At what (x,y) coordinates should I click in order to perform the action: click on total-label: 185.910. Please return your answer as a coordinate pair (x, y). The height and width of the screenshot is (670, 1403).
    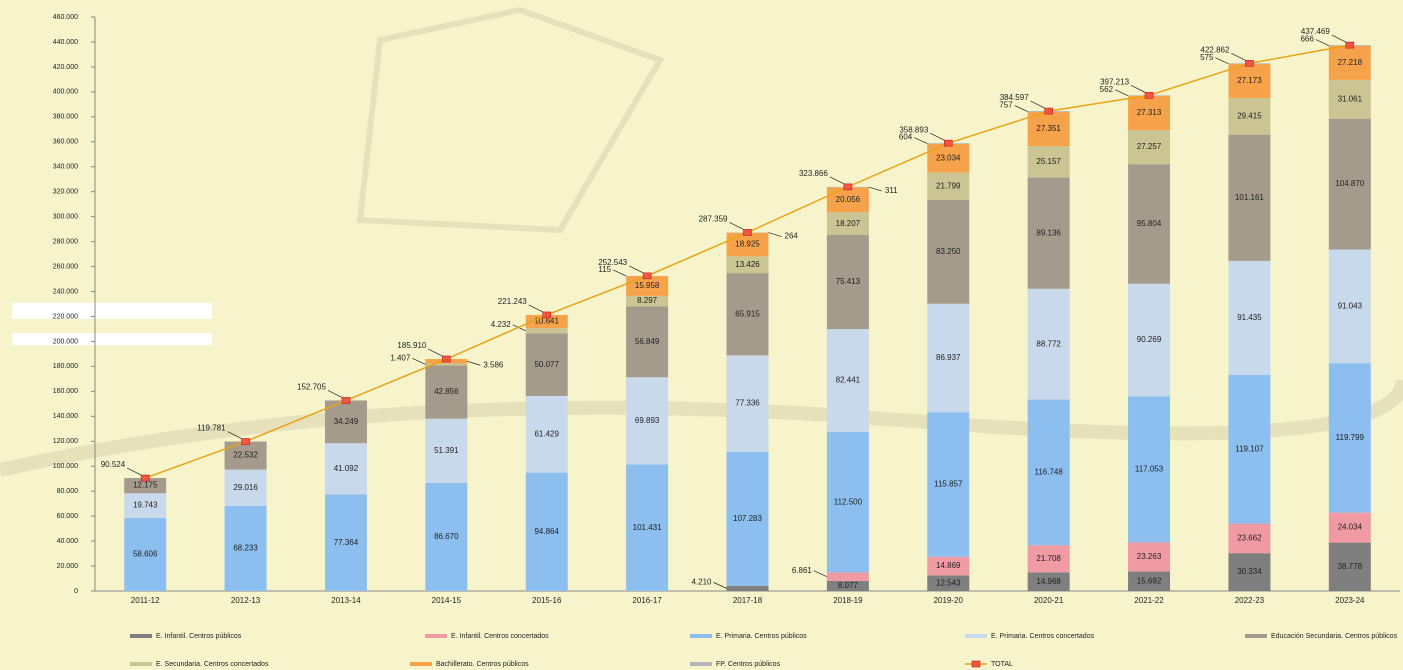
    Looking at the image, I should click on (411, 345).